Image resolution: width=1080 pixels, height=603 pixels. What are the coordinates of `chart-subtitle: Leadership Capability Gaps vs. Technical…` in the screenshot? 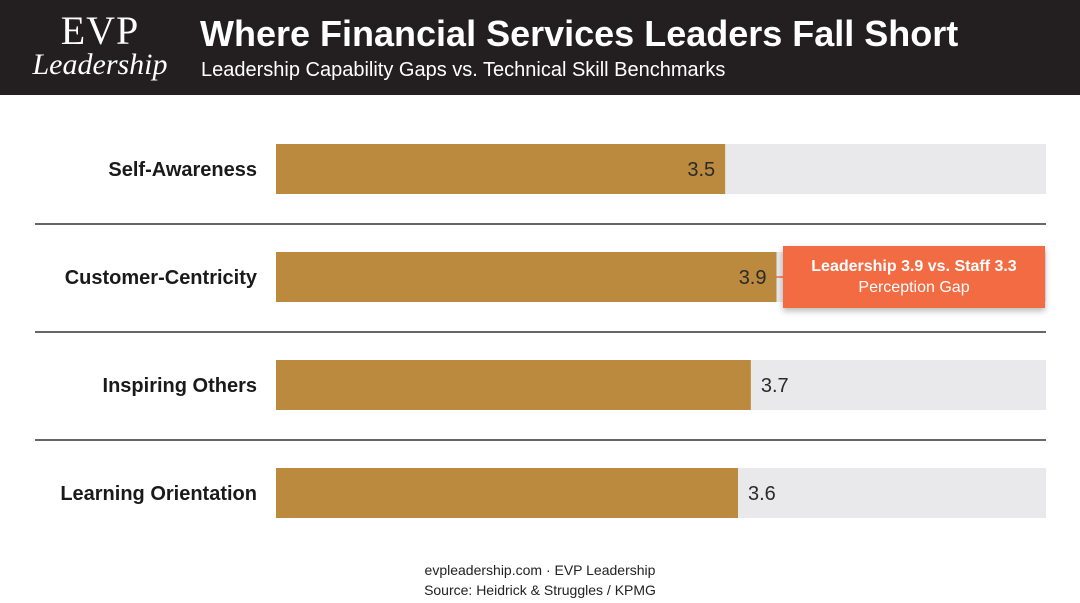 It's located at (463, 70).